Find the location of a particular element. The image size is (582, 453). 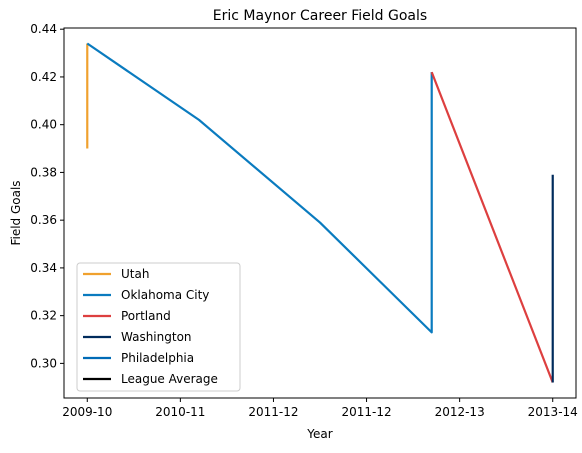

x-tick-label: 2009-10 is located at coordinates (87, 412).